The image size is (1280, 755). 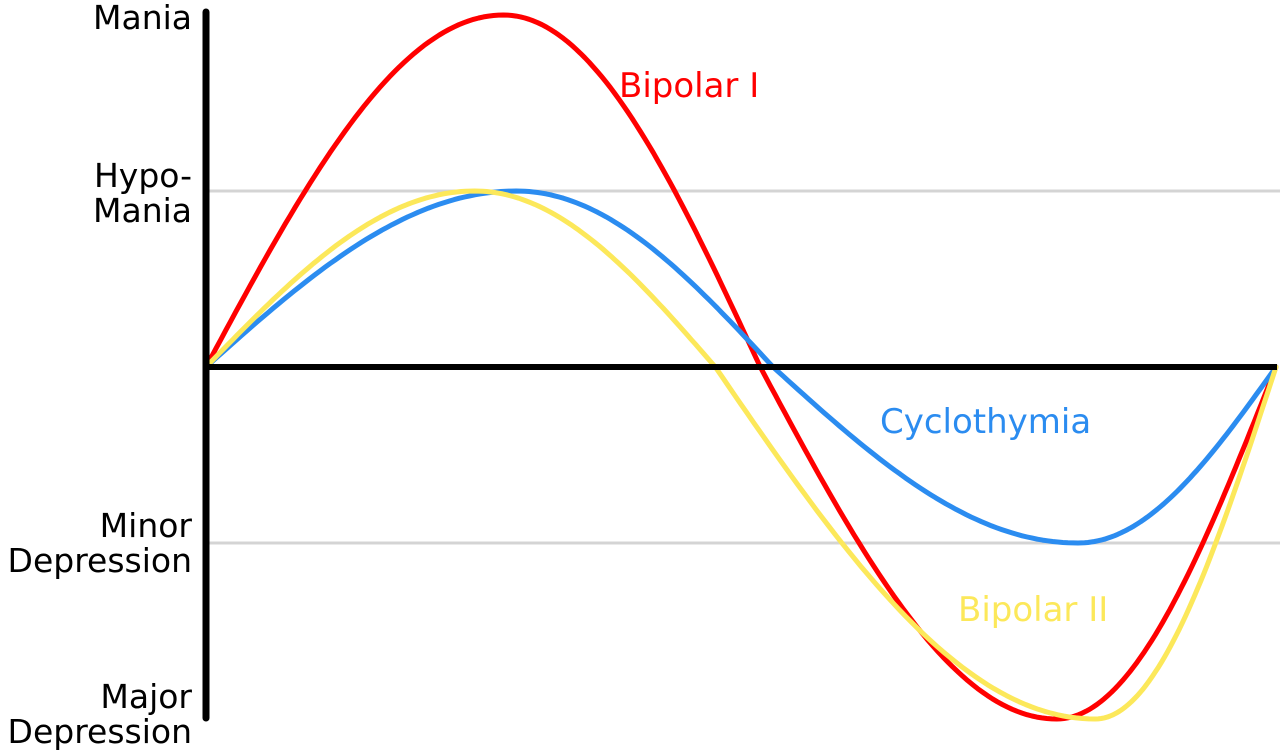 I want to click on y-label-mania: Mania, so click(x=142, y=18).